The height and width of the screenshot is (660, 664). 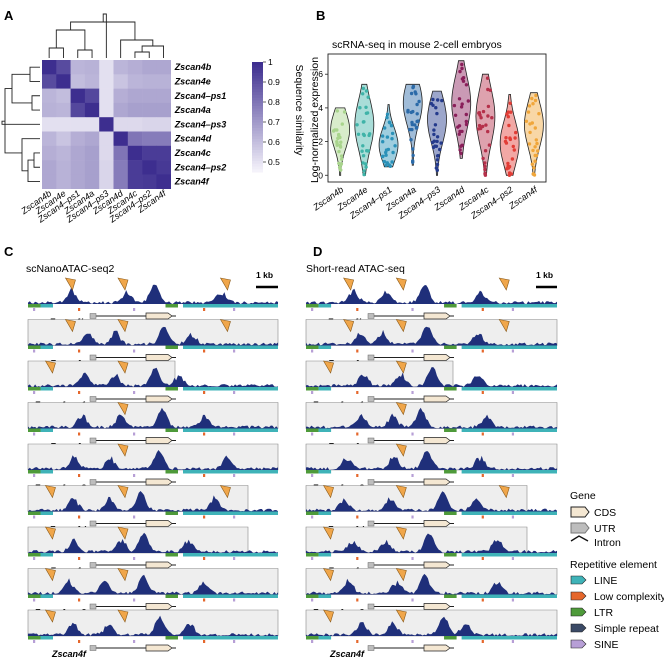 I want to click on colorbar-tick-label: 0.6, so click(x=274, y=142).